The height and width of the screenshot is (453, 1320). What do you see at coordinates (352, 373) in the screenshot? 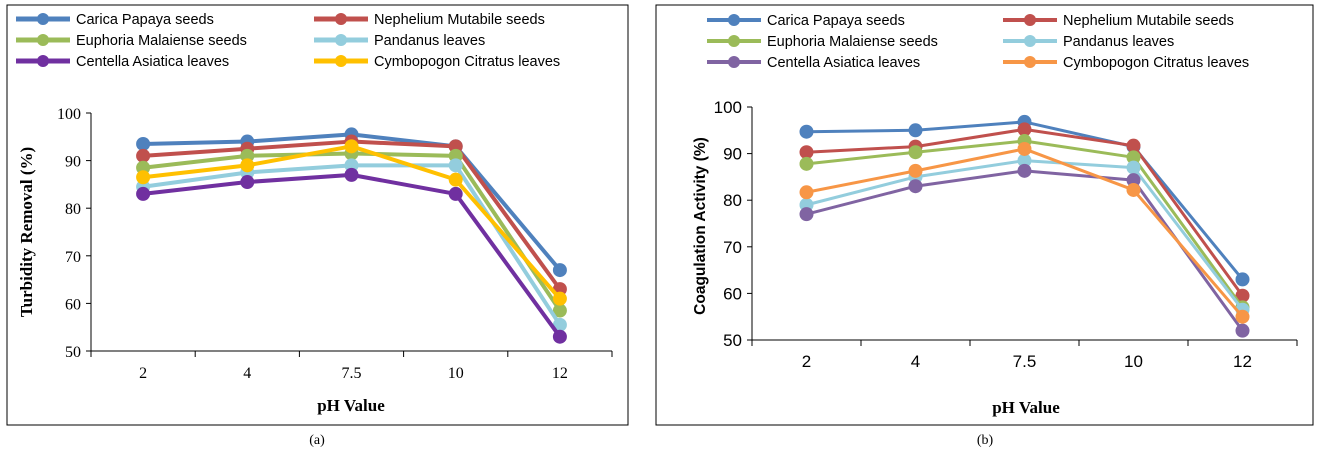
I see `x-tick-label: 7.5` at bounding box center [352, 373].